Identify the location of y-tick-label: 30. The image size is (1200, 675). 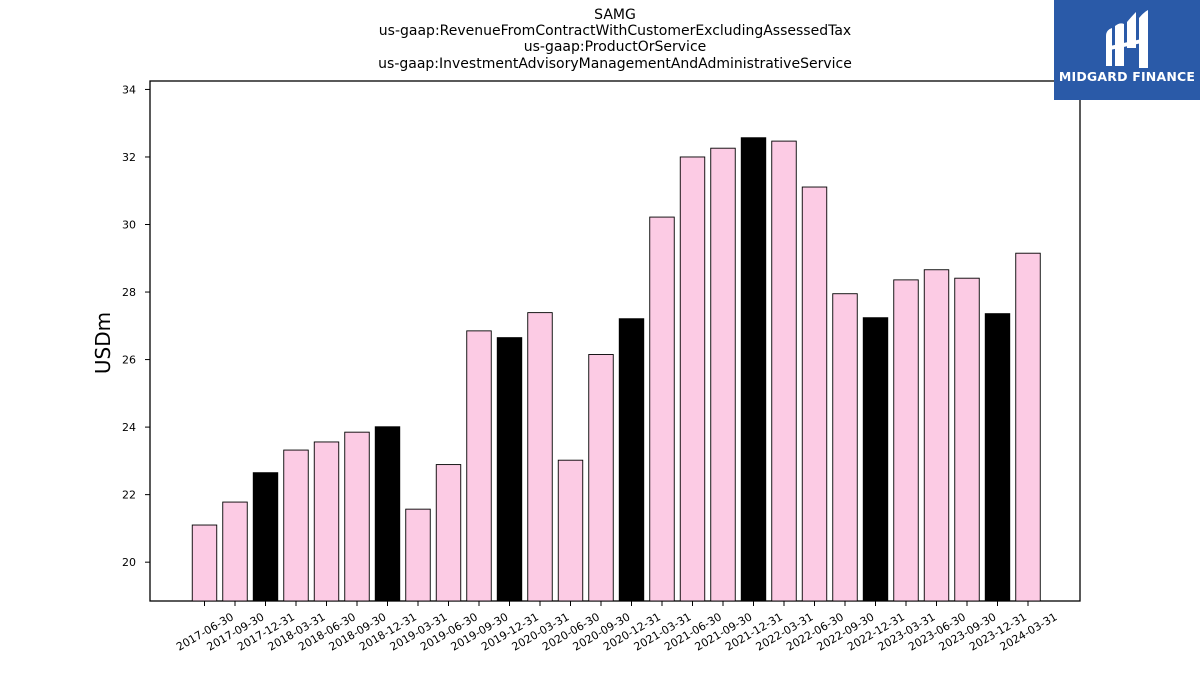
(129, 225).